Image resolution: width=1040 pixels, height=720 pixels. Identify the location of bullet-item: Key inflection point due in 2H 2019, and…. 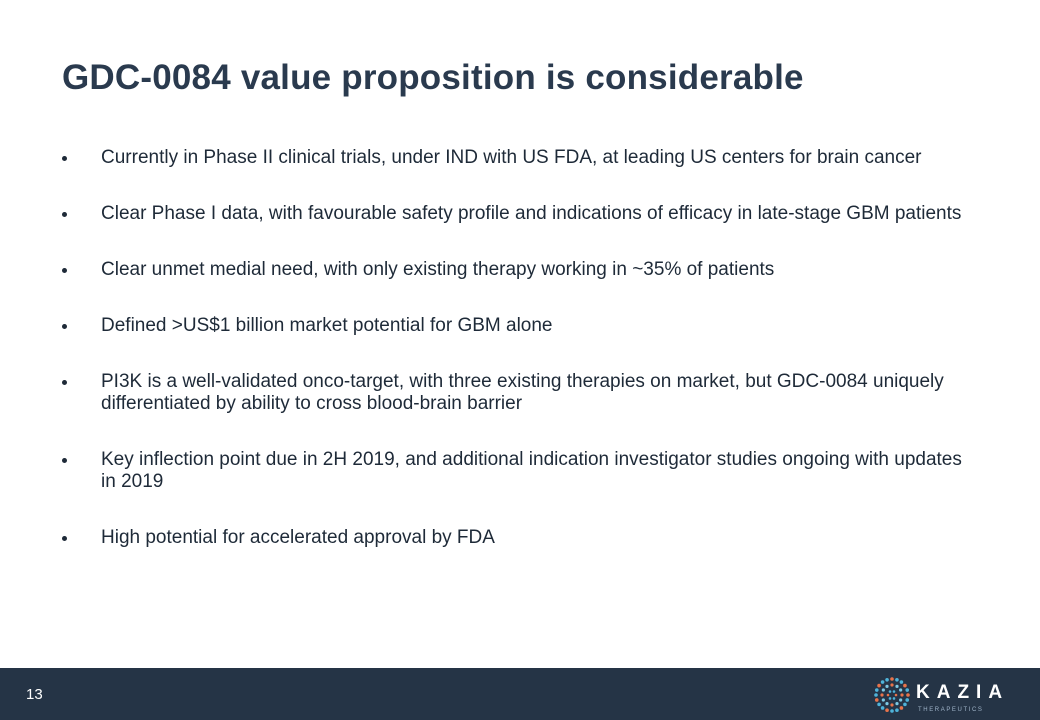
(517, 471).